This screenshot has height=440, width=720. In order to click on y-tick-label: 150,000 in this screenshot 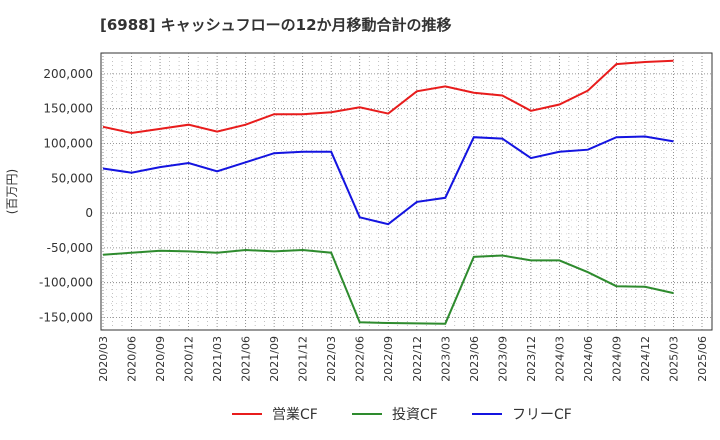, I will do `click(68, 109)`.